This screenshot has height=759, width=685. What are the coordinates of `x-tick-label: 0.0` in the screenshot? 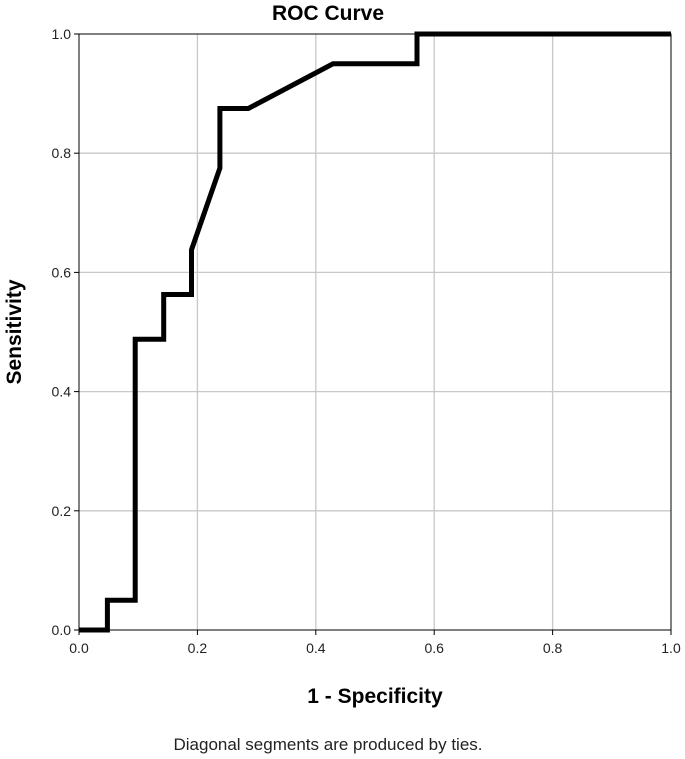 It's located at (79, 648).